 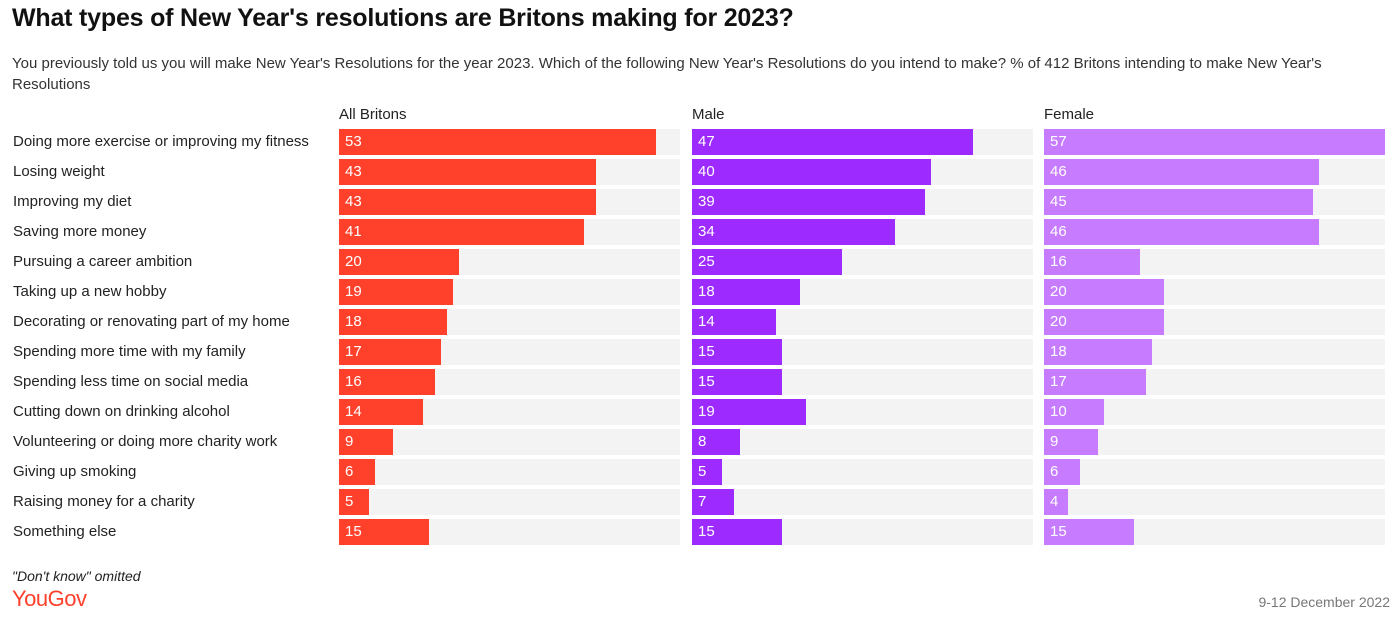 What do you see at coordinates (129, 351) in the screenshot?
I see `category-label: Spending more time with my family` at bounding box center [129, 351].